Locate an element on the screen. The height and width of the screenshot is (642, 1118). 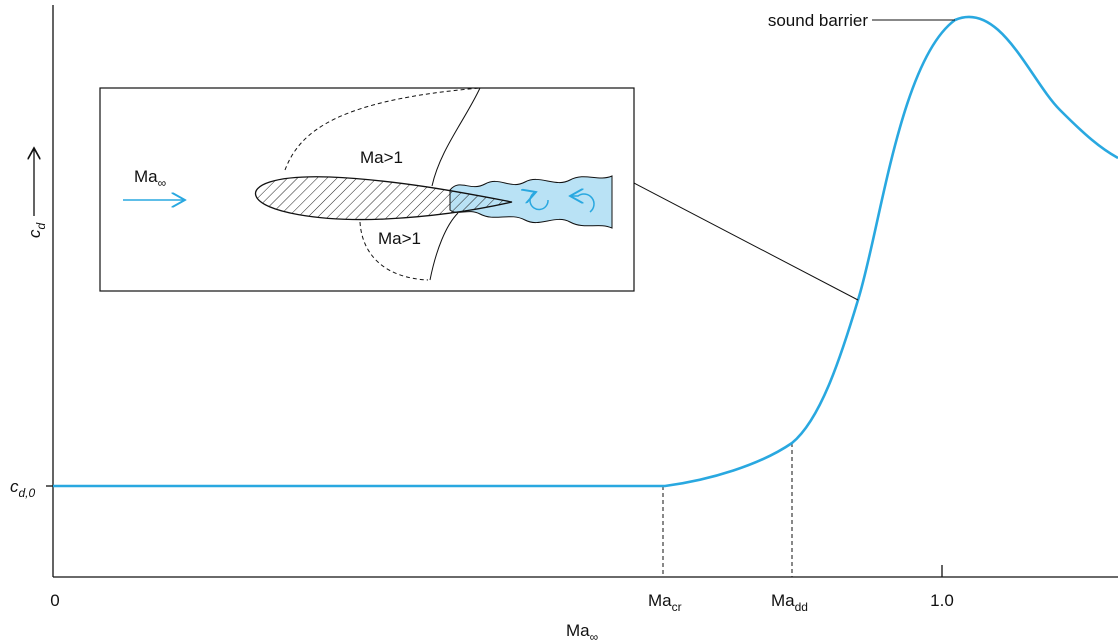
label-sub: cr is located at coordinates (677, 607).